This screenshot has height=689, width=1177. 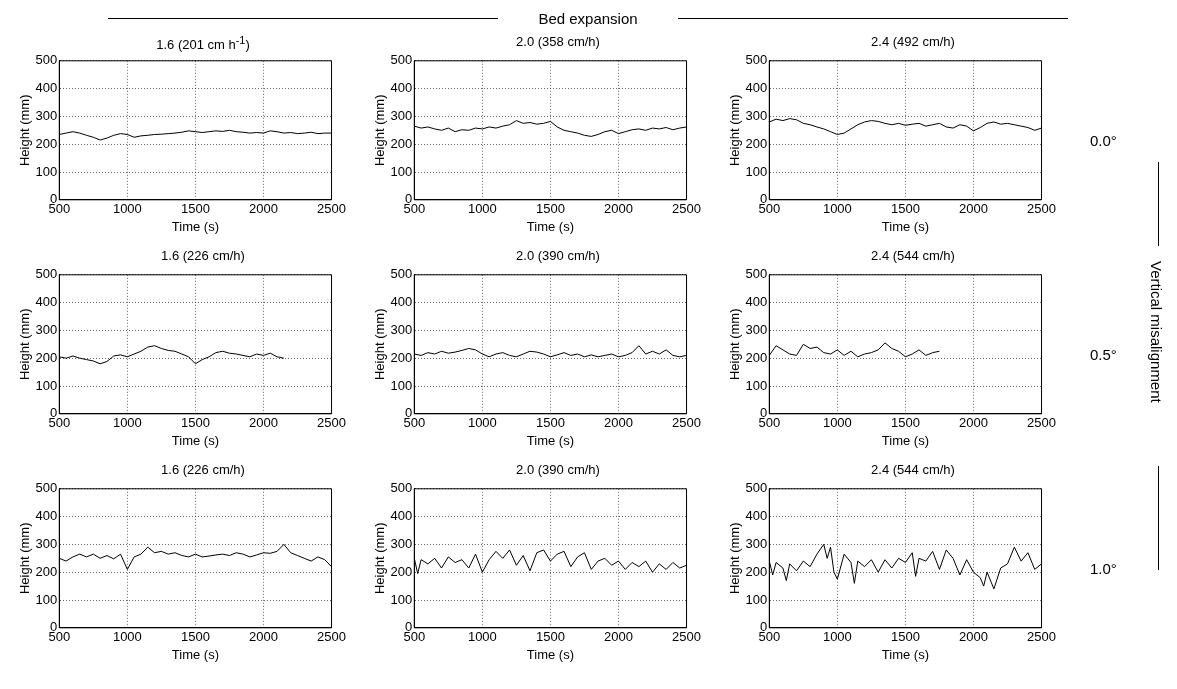 I want to click on chart-title: 1.6 (201 cm h$^{-1}$), so click(x=203, y=43).